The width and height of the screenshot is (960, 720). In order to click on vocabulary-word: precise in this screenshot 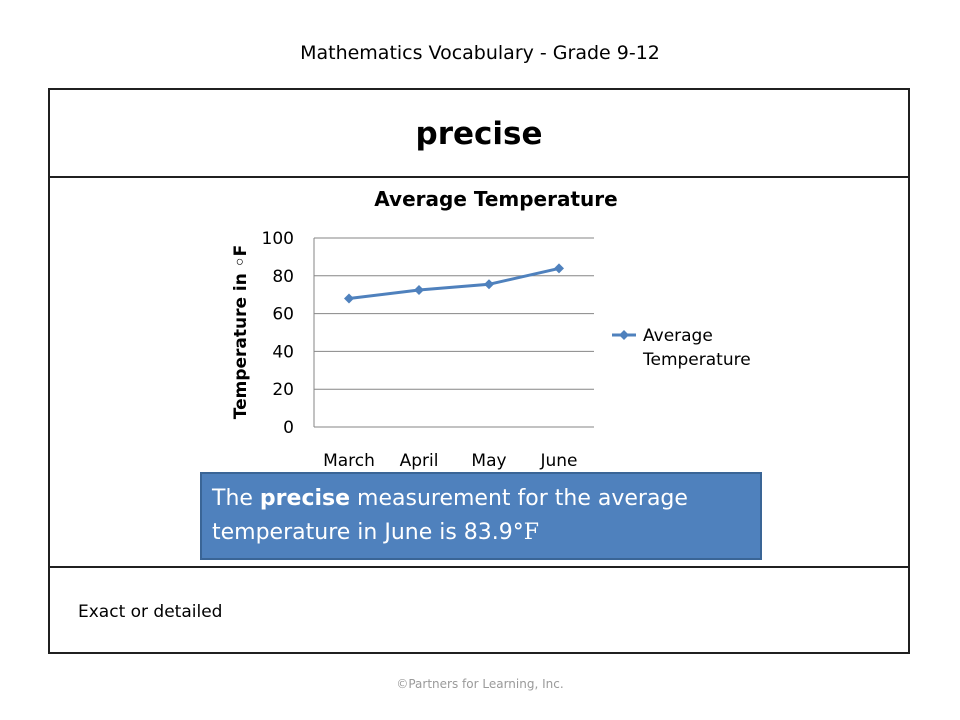, I will do `click(479, 134)`.